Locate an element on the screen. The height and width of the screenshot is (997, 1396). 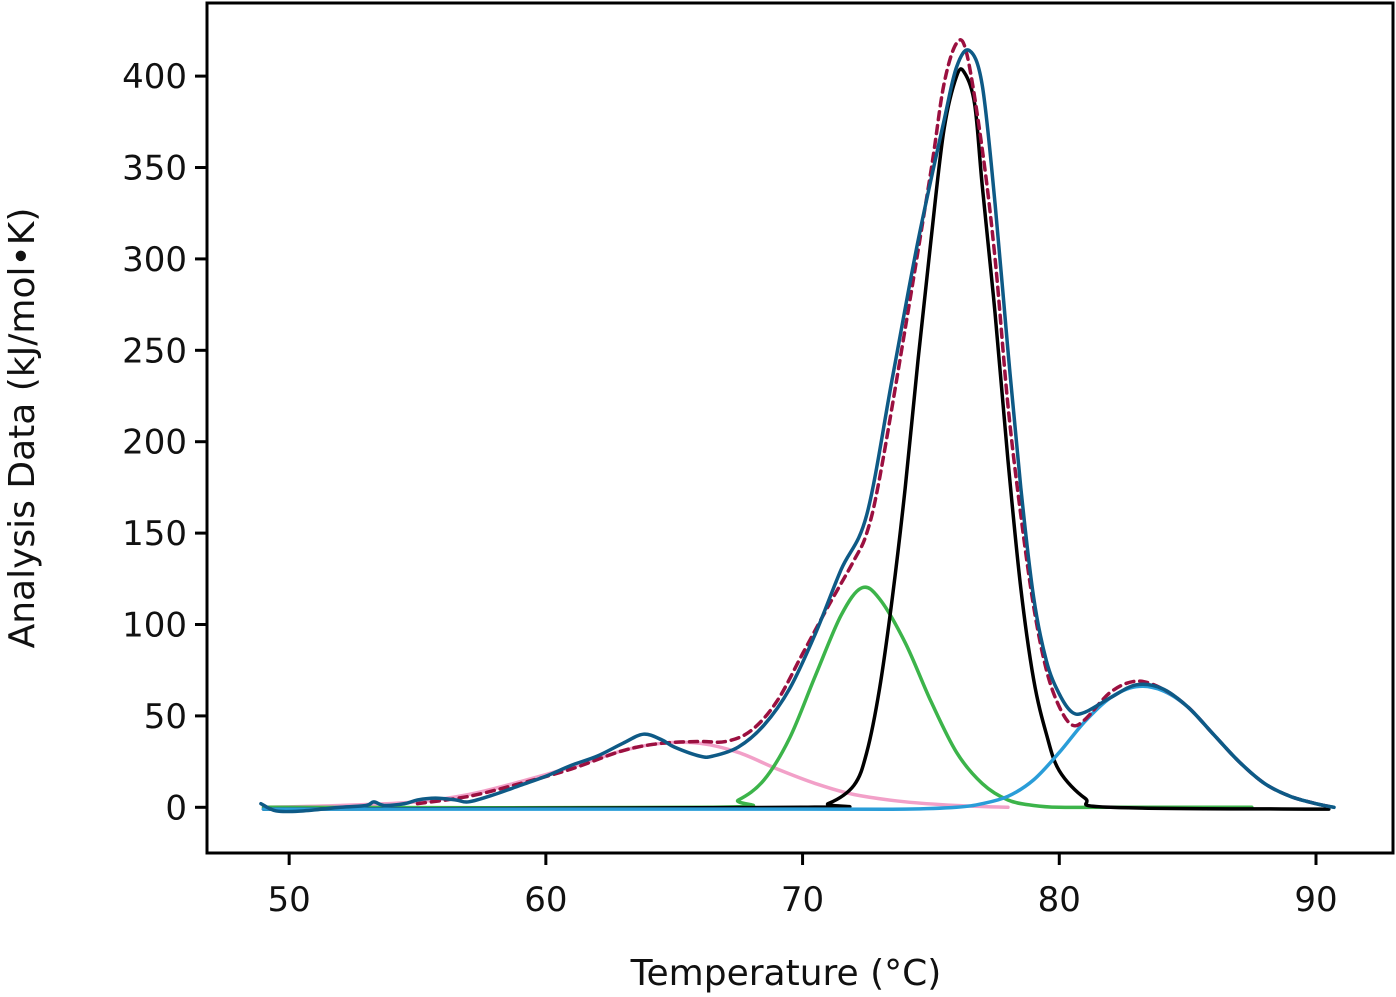
y-tick-label: 350 is located at coordinates (154, 169).